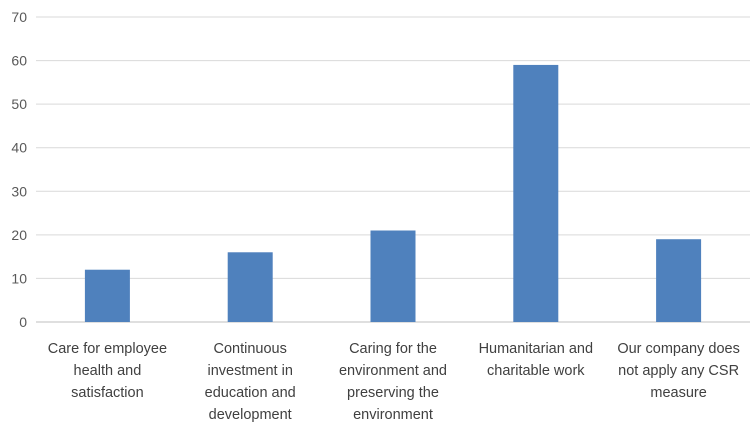  Describe the element at coordinates (393, 371) in the screenshot. I see `x-category-label-line: environment and` at that location.